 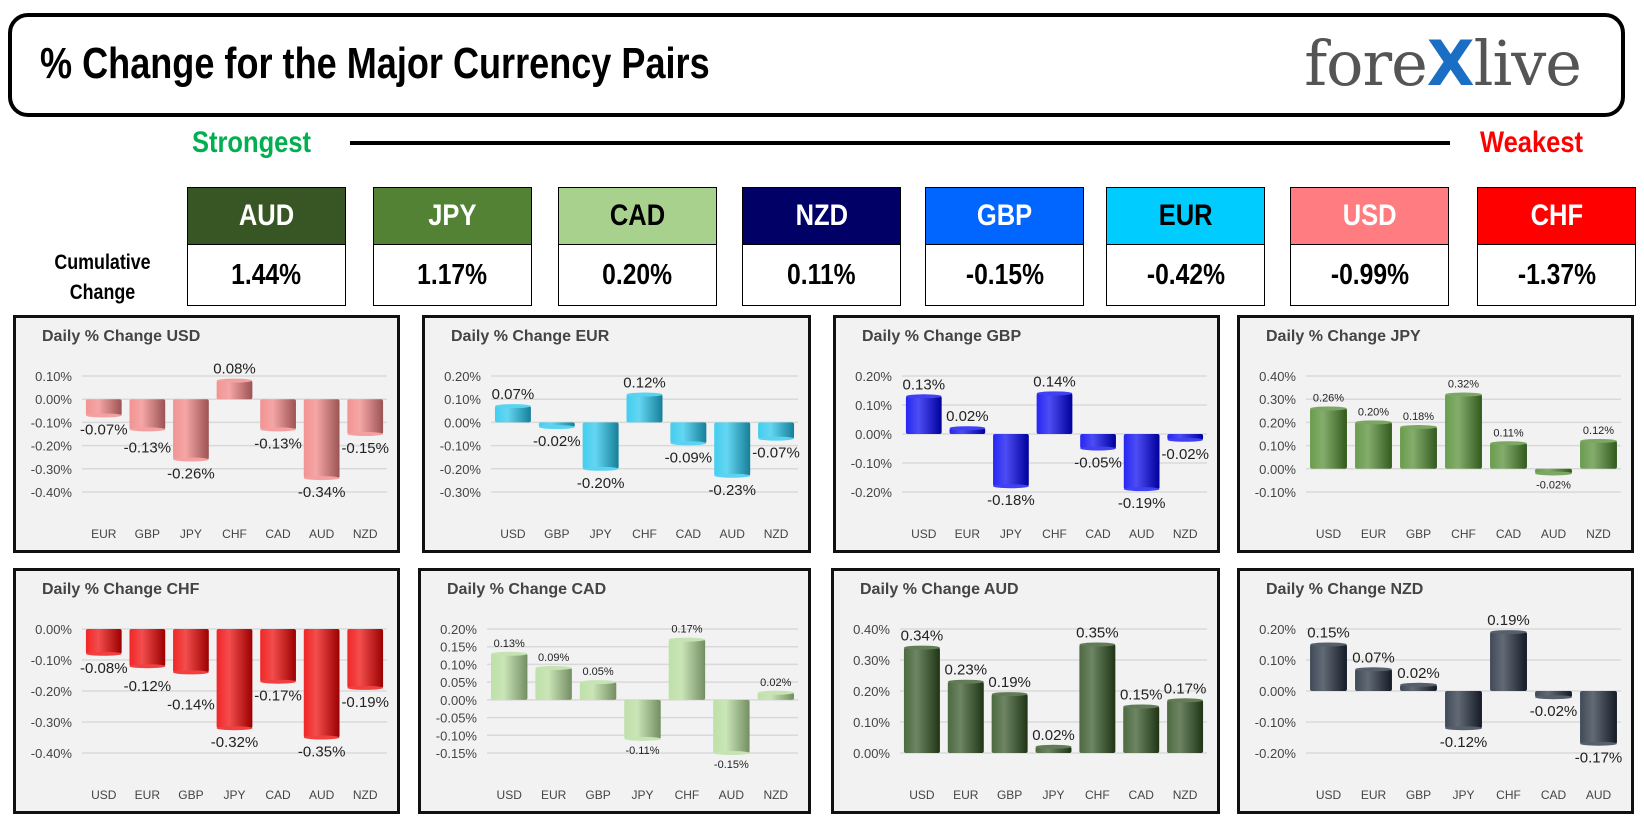 I want to click on data-label: -0.32%, so click(x=235, y=742).